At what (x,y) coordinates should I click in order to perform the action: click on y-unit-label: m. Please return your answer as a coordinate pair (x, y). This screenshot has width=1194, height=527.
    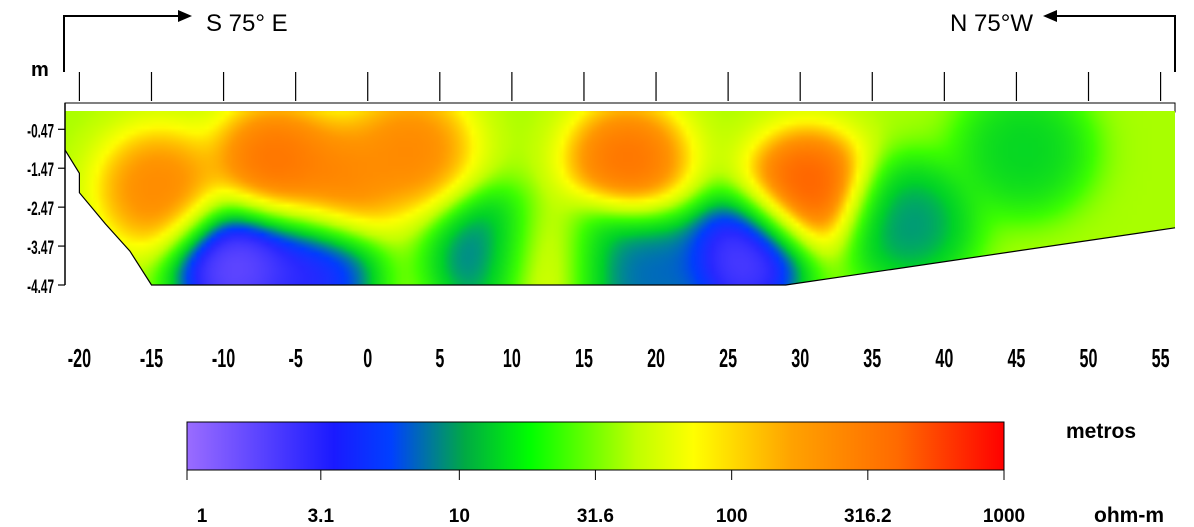
    Looking at the image, I should click on (40, 70).